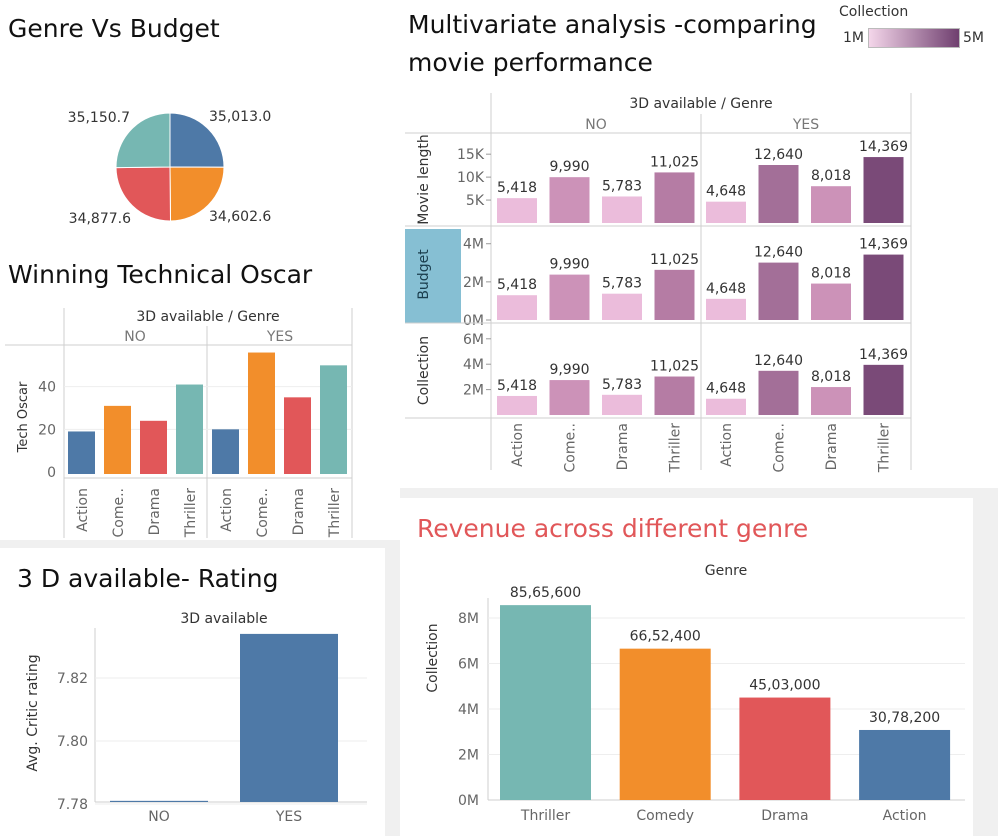 The image size is (998, 836). Describe the element at coordinates (72, 679) in the screenshot. I see `rating-ytick: 7.82` at that location.